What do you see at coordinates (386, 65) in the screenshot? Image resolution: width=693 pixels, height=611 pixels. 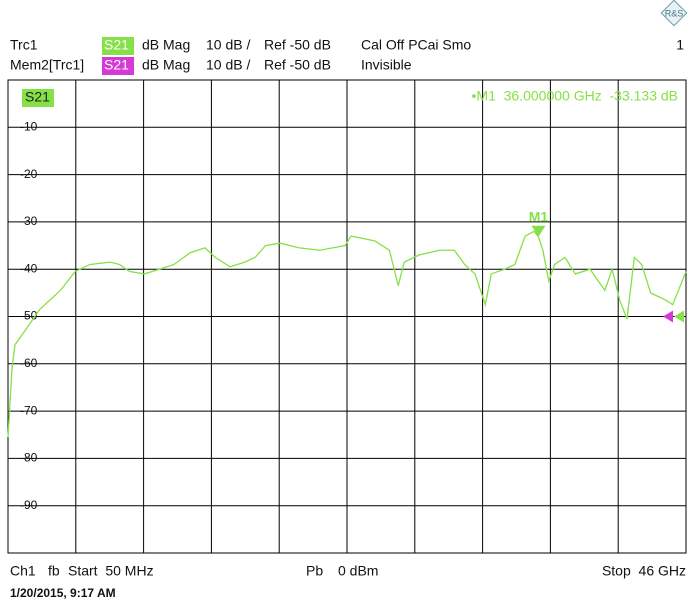 I see `header-item: Invisible` at bounding box center [386, 65].